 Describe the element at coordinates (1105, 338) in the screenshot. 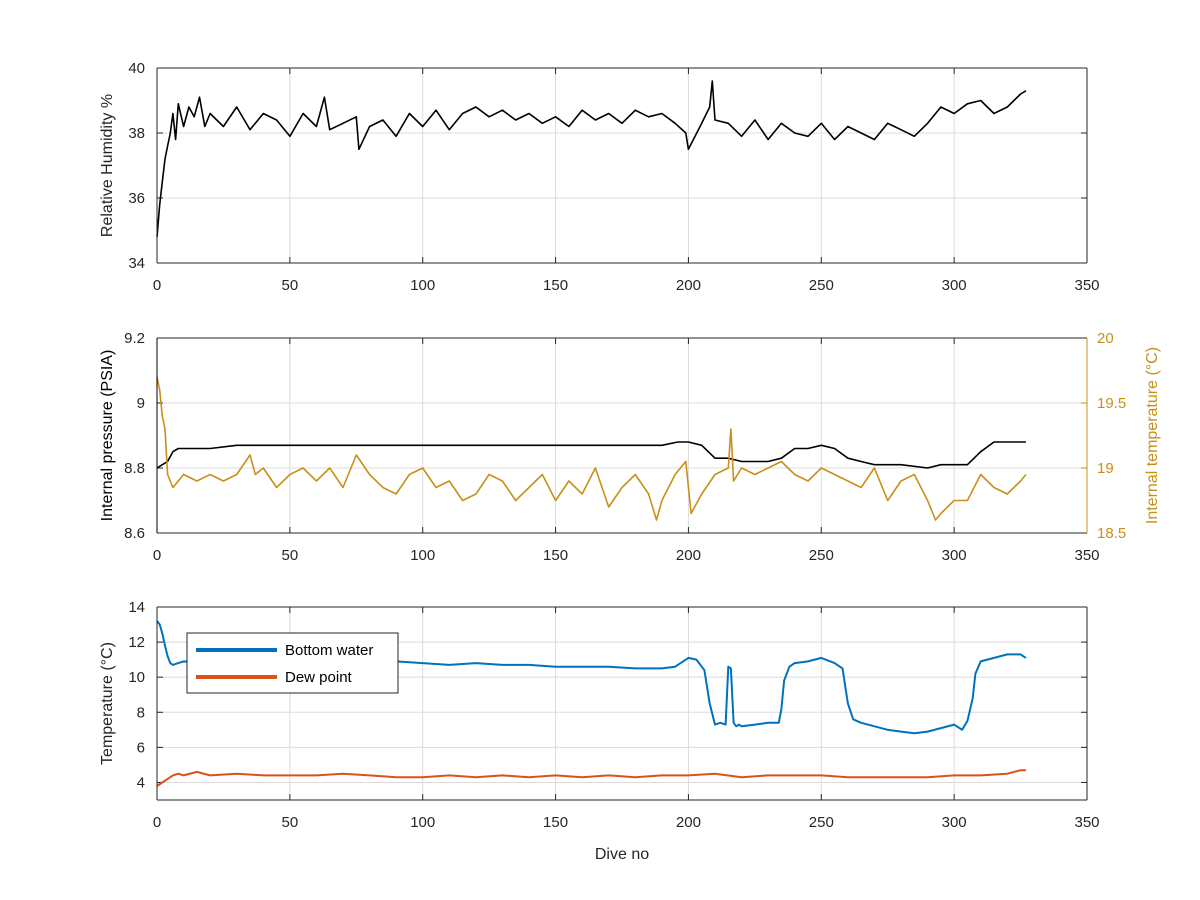

I see `right-y-tick-label: 20` at that location.